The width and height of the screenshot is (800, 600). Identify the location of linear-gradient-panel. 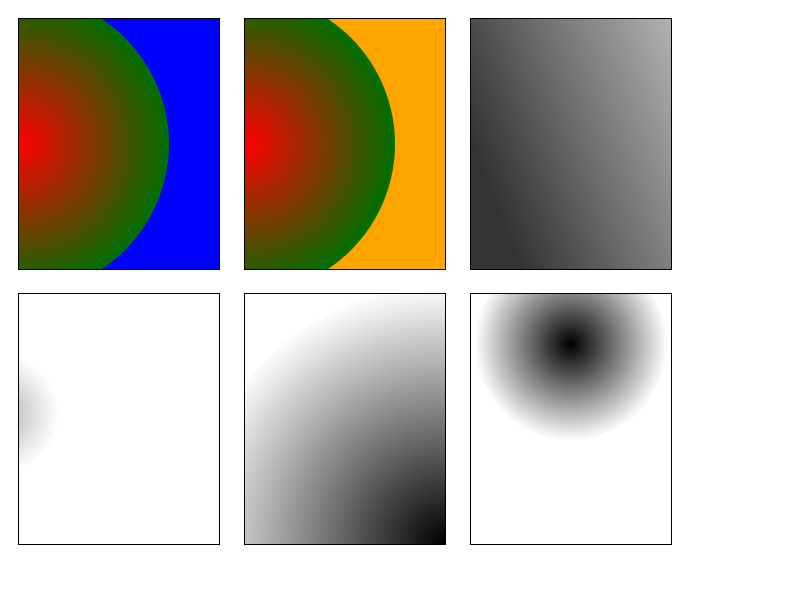
(571, 144).